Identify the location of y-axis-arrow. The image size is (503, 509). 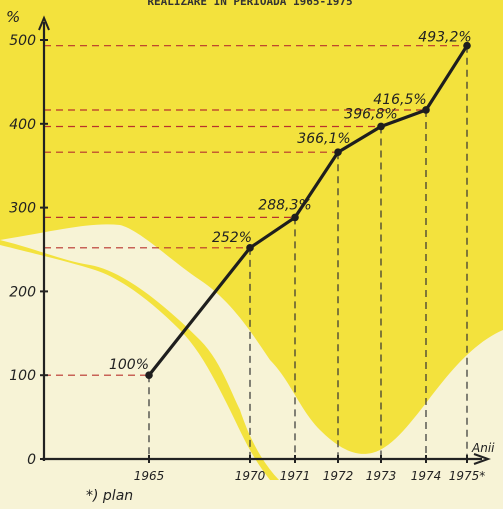
(44, 23).